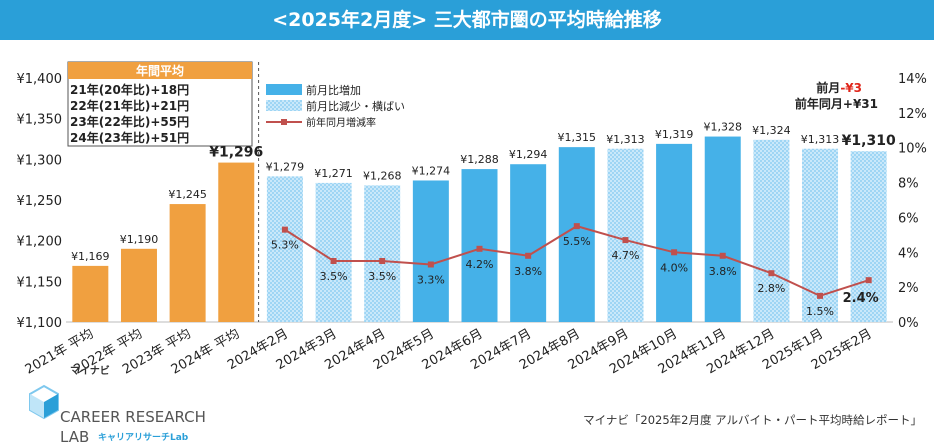 This screenshot has width=934, height=448. Describe the element at coordinates (284, 105) in the screenshot. I see `legend-swatch-decrease` at that location.